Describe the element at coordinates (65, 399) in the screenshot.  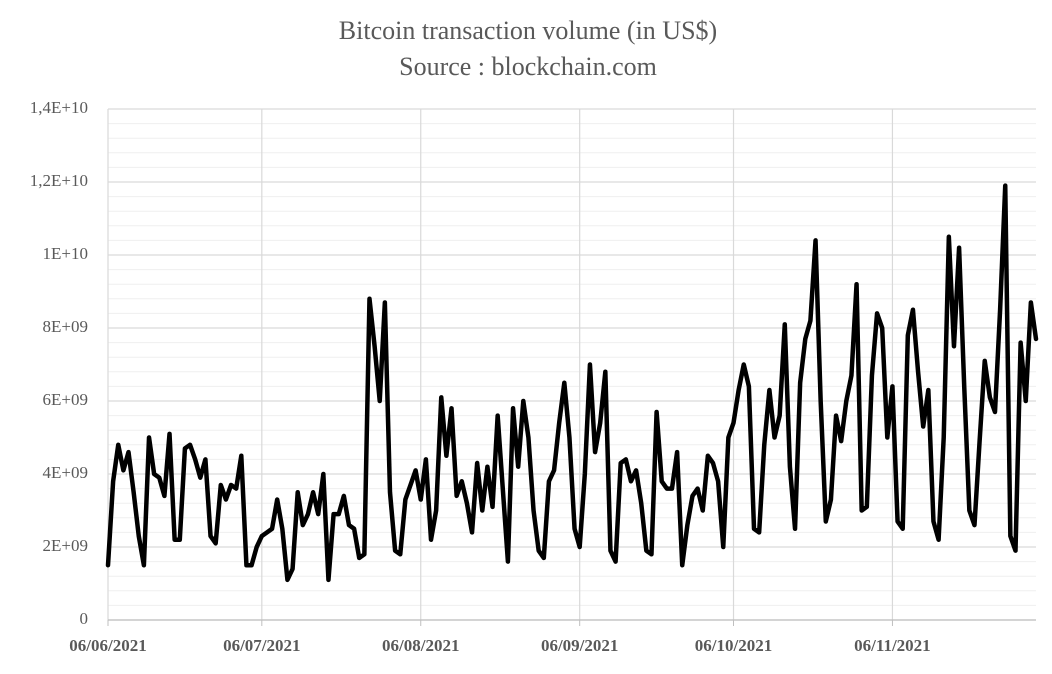
I see `y-tick-label: 6E+09` at that location.